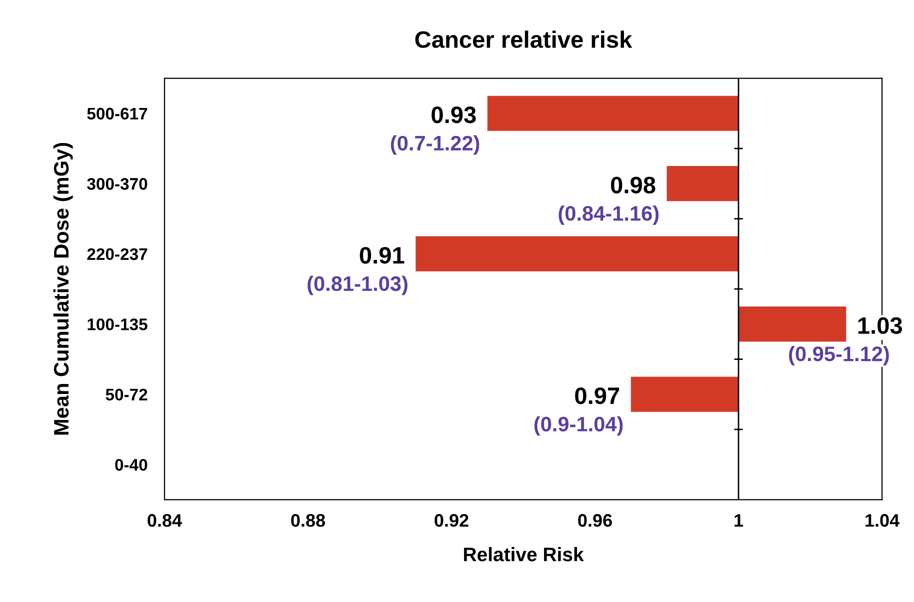  I want to click on data-label: 0.93, so click(454, 115).